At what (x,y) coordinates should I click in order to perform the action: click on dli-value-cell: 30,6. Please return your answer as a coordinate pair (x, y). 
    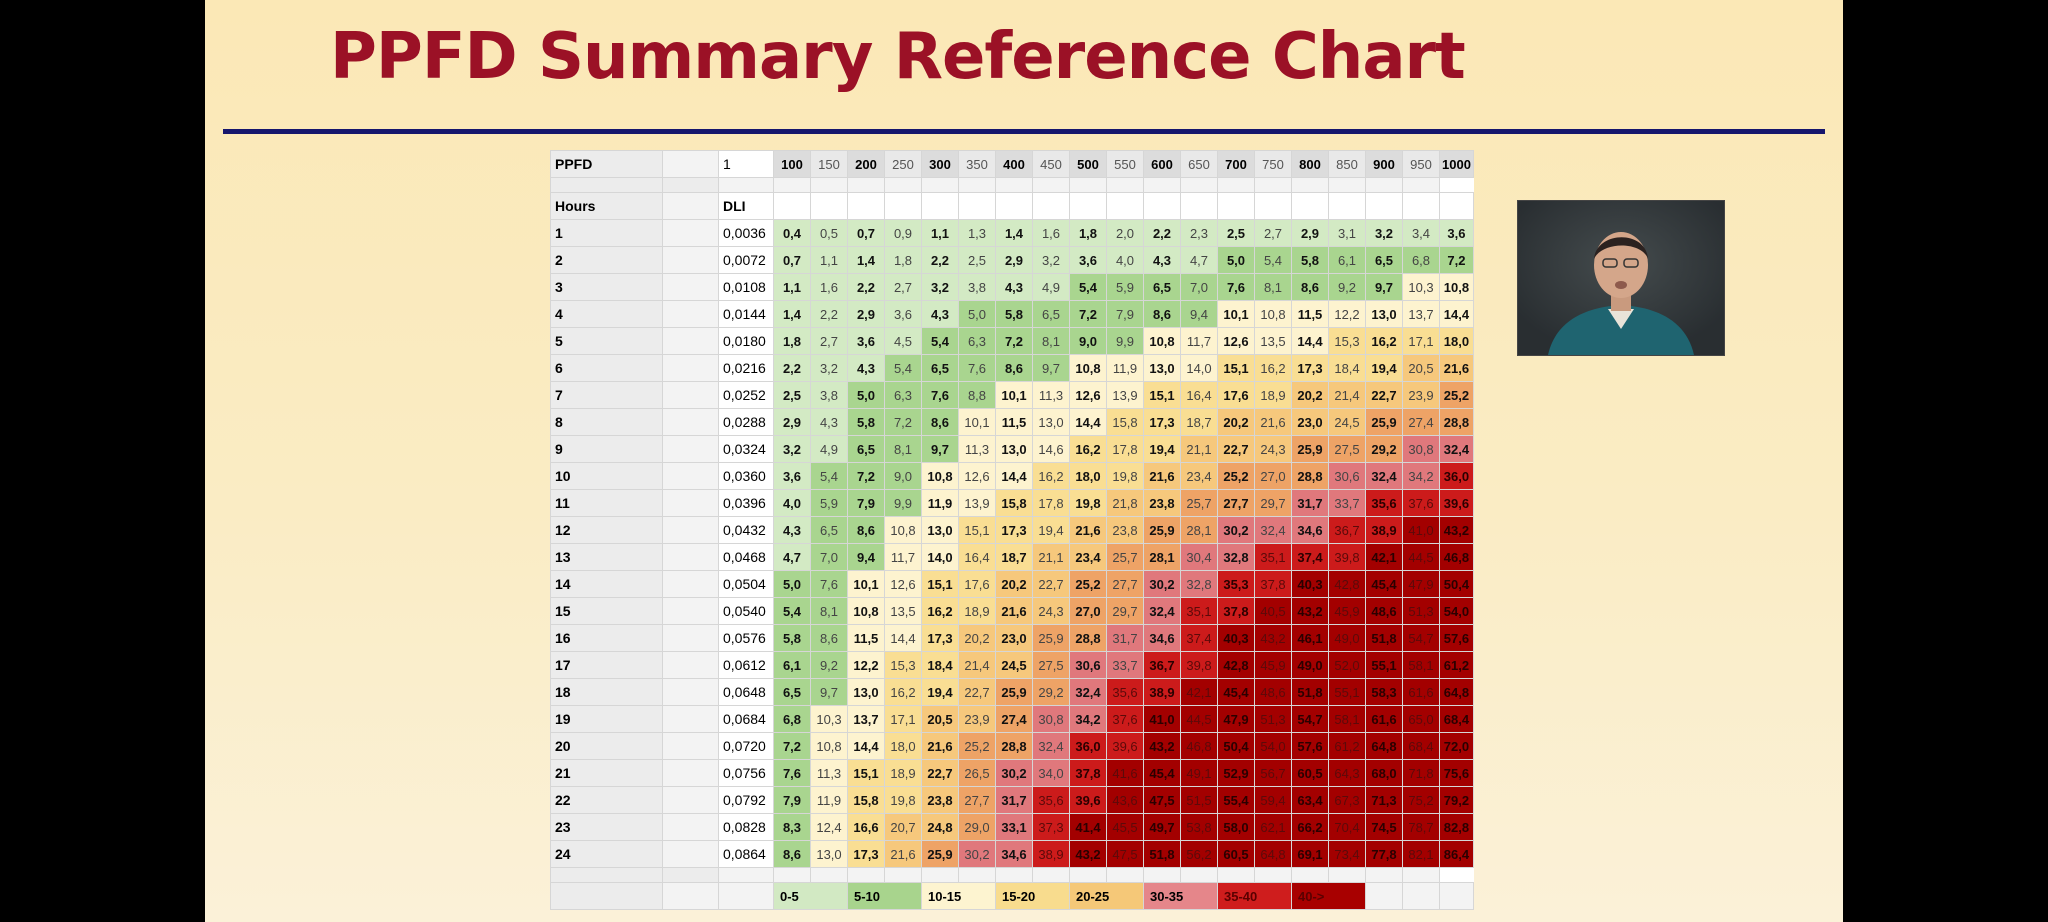
    Looking at the image, I should click on (1347, 476).